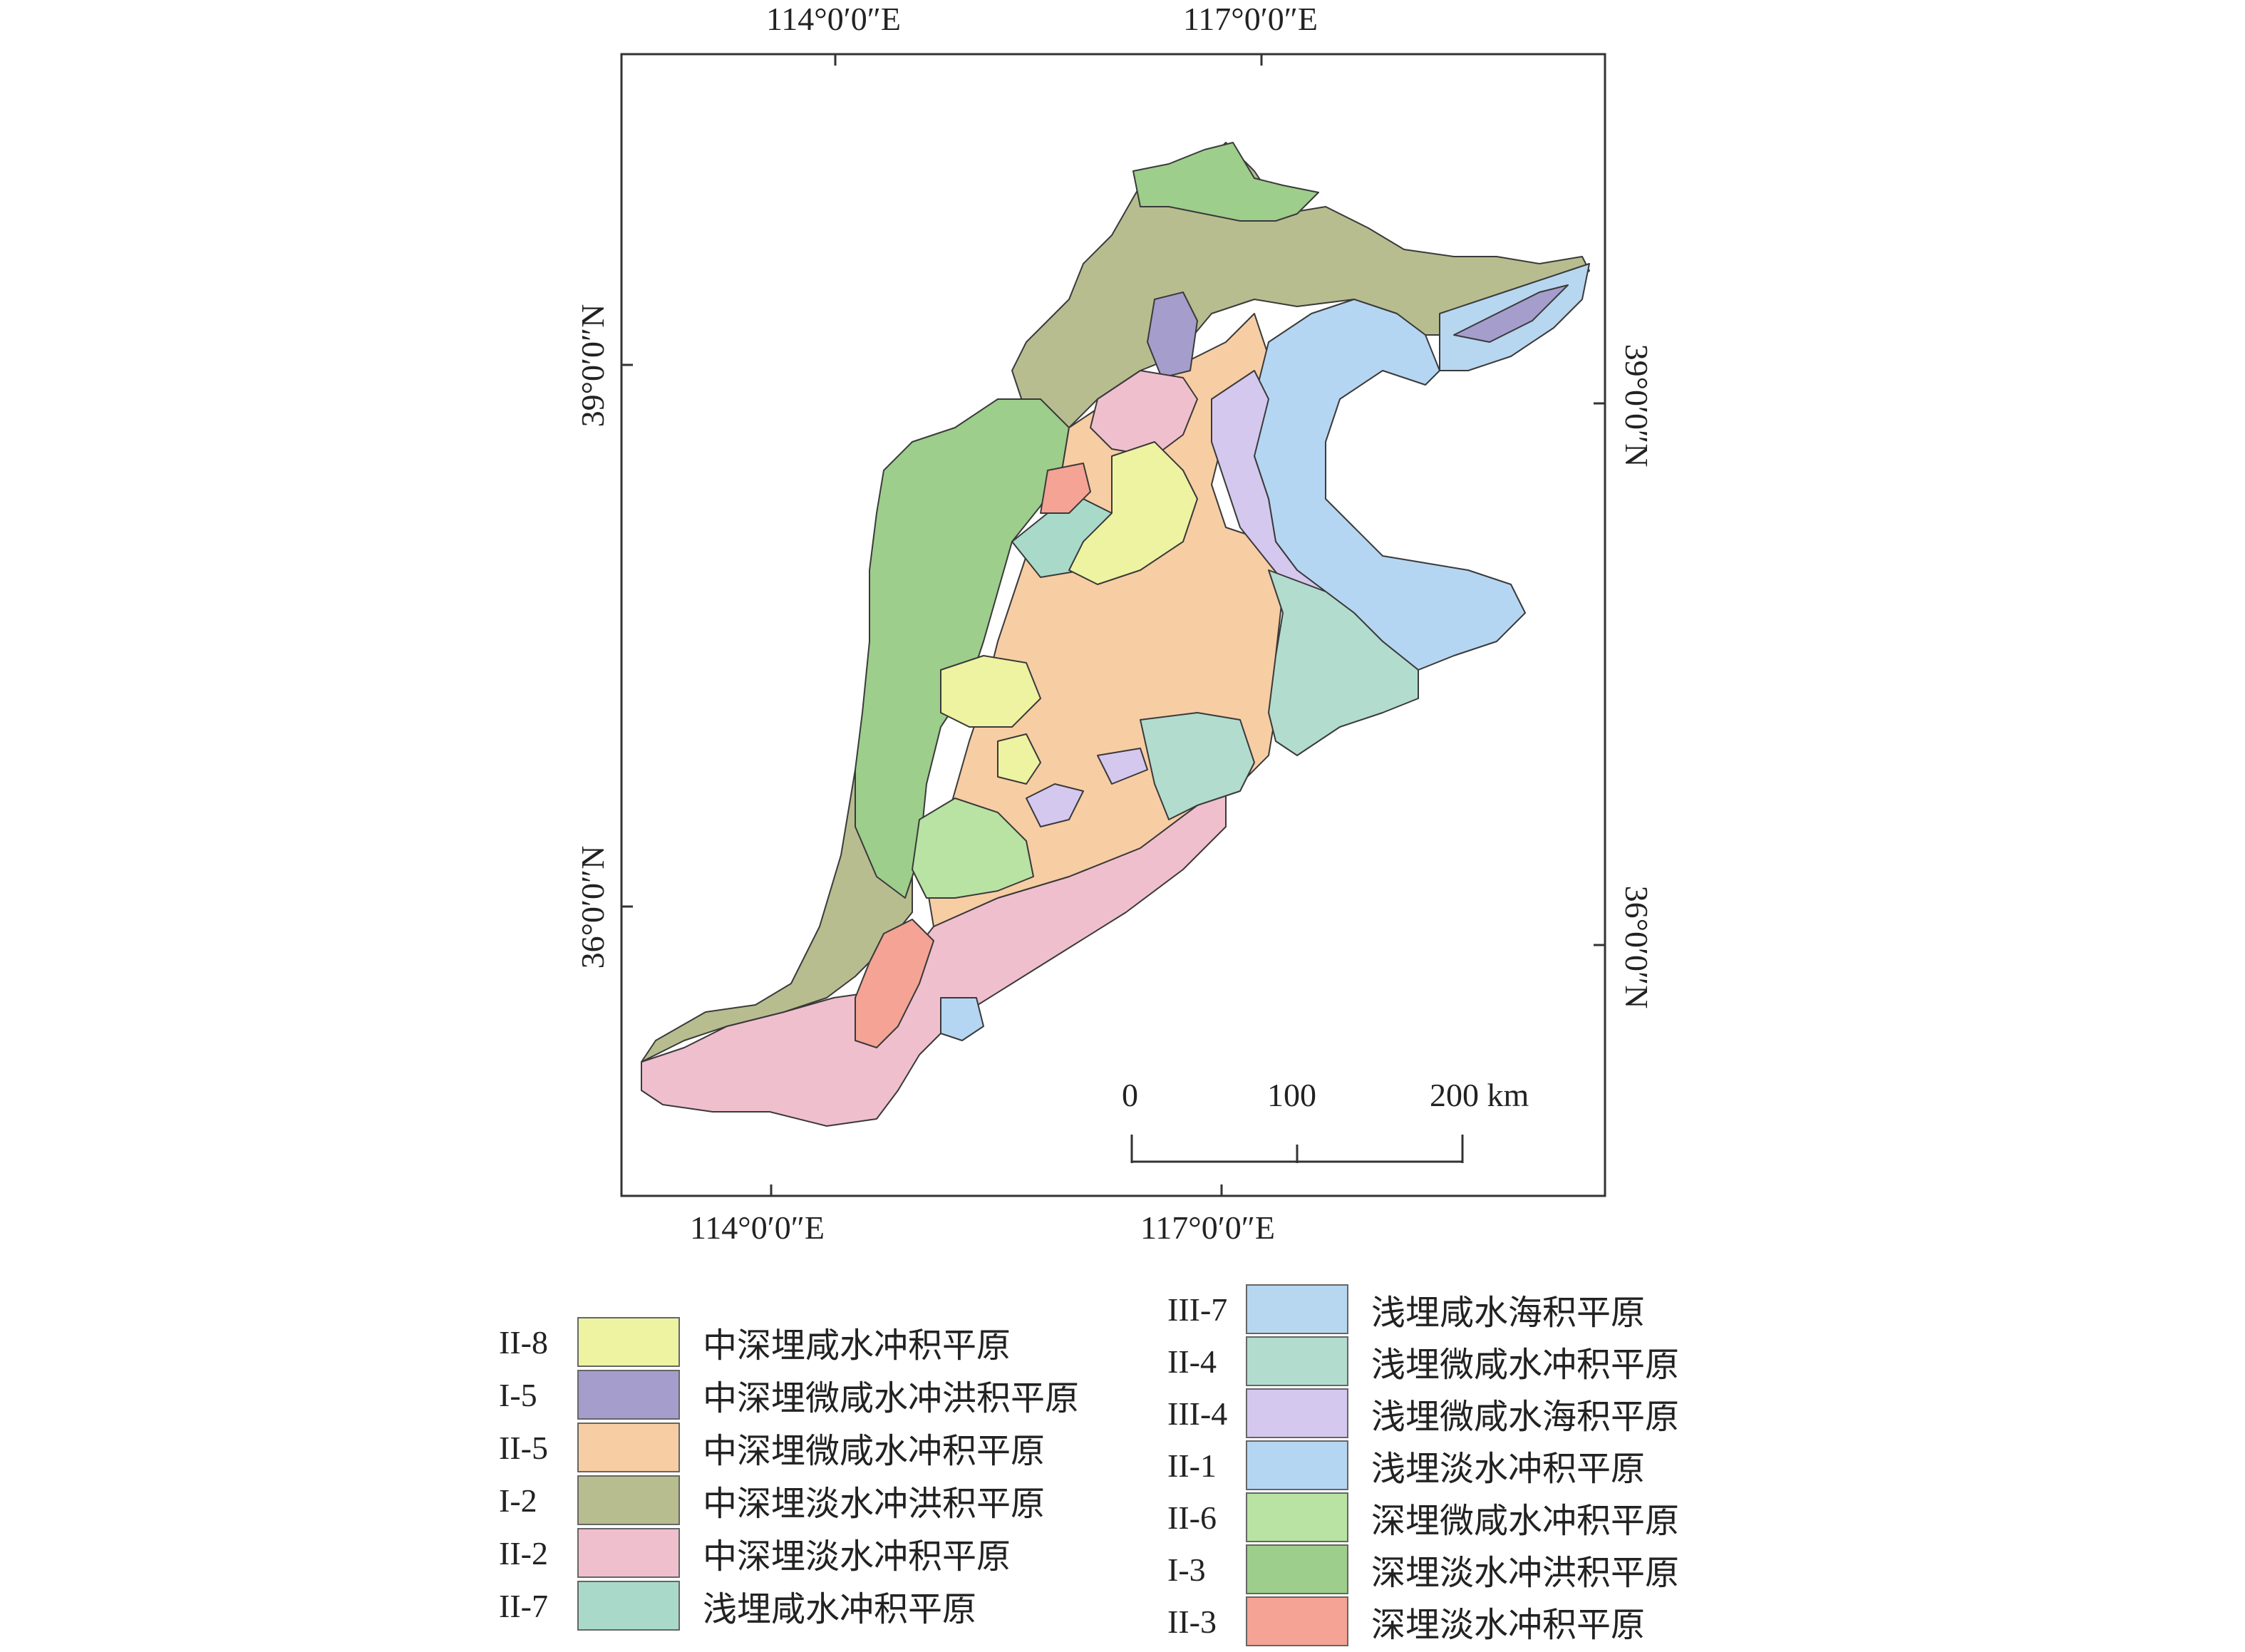  I want to click on legend-code: I-2, so click(518, 1500).